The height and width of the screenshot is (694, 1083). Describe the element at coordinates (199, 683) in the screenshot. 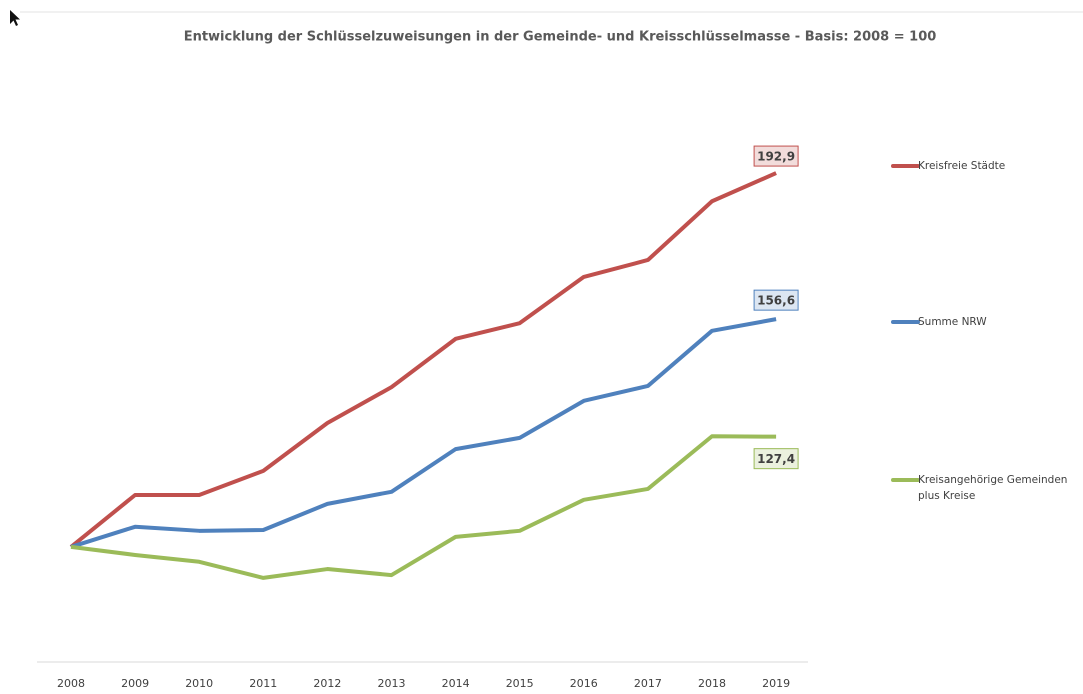

I see `x-tick-label: 2010` at that location.